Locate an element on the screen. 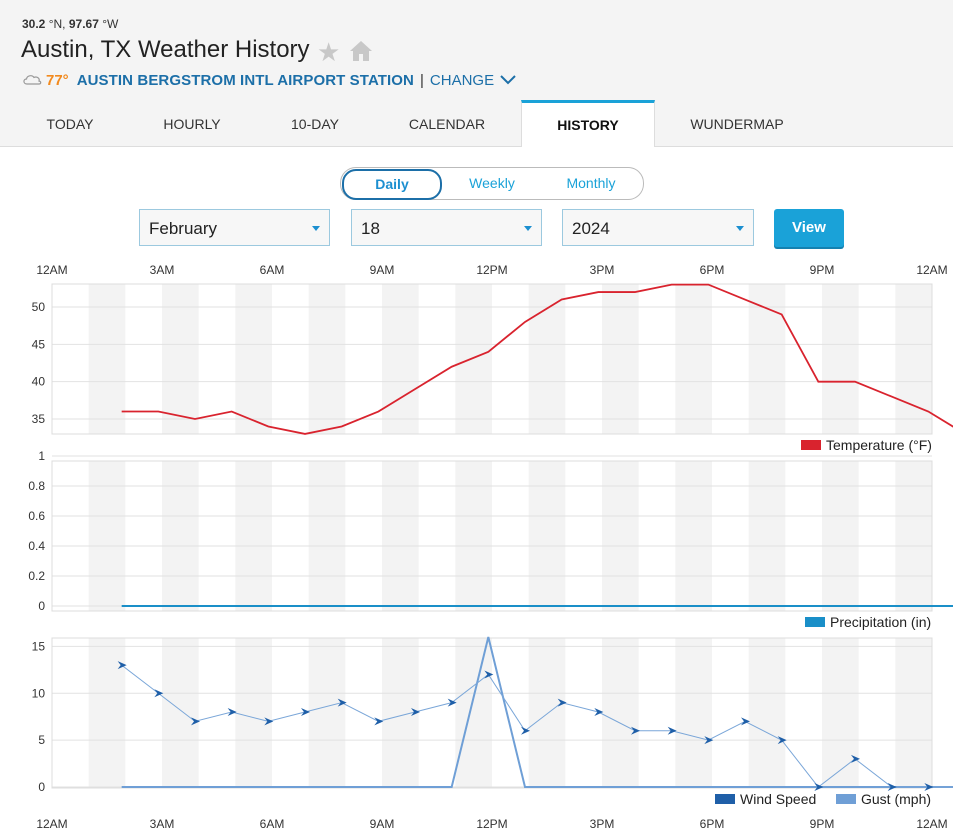 This screenshot has height=838, width=953. y-tick-label: 0 is located at coordinates (41, 606).